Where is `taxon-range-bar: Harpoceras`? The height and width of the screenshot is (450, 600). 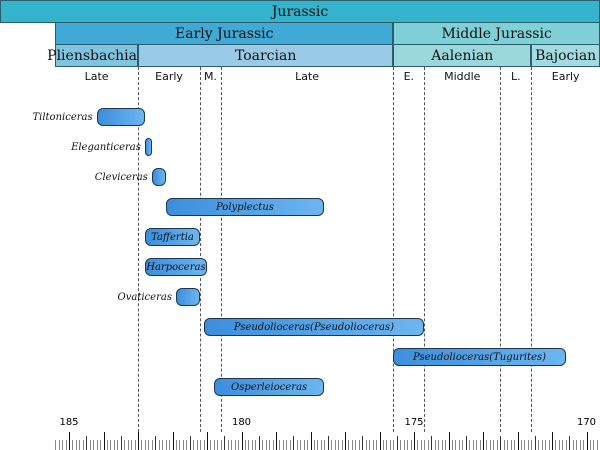
taxon-range-bar: Harpoceras is located at coordinates (175, 267).